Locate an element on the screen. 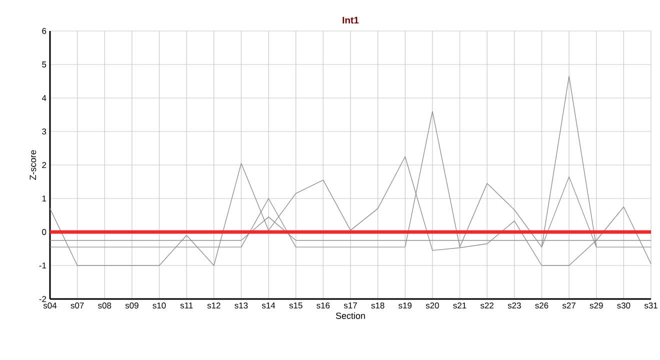 The width and height of the screenshot is (660, 360). x-tick-label: s26 is located at coordinates (541, 305).